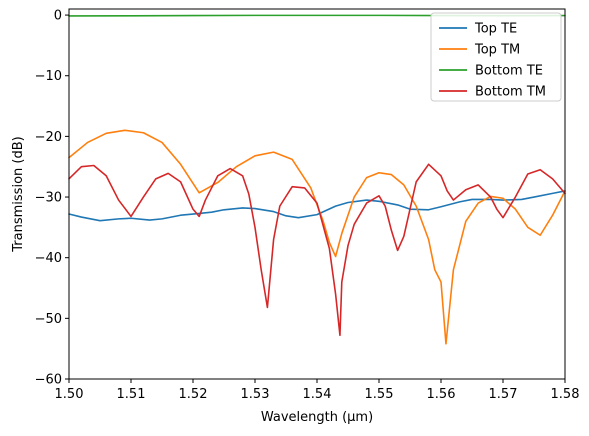  I want to click on y-axis-label: Transmission (dB), so click(18, 194).